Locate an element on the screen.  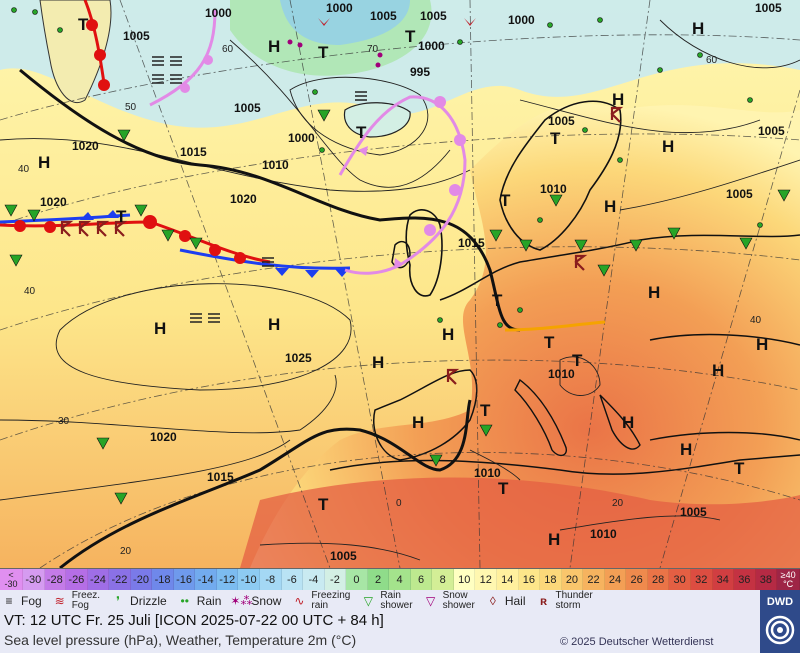
legend-freezing-fog: ≋ Freez. Fog is located at coordinates (75, 601).